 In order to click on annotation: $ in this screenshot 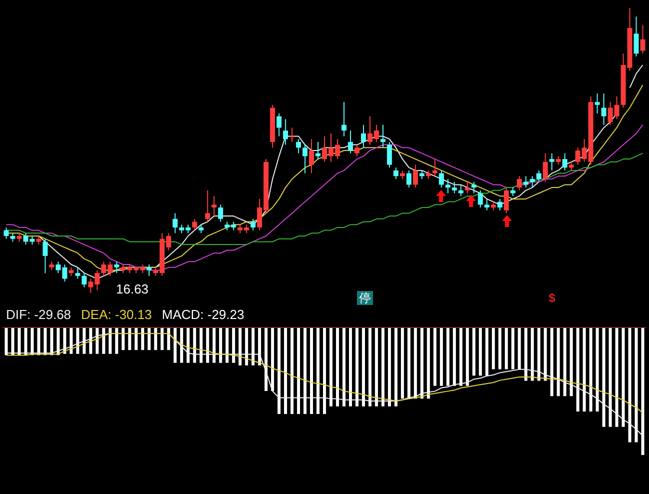, I will do `click(552, 298)`.